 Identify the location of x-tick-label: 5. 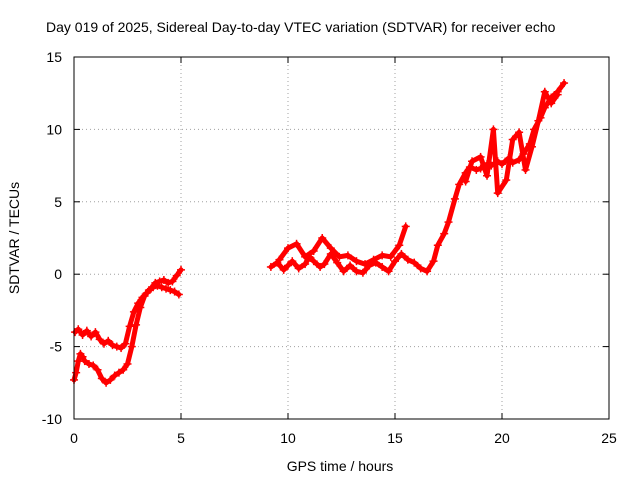
(181, 438).